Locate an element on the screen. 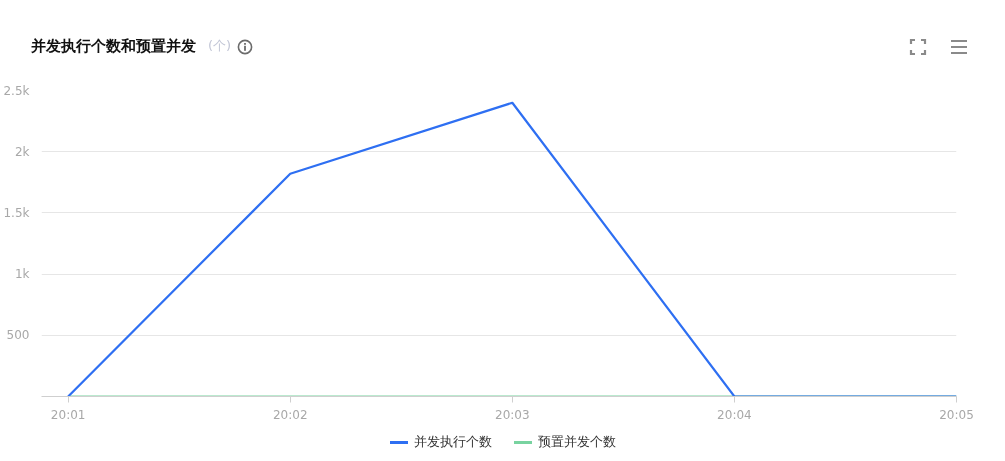 This screenshot has width=1005, height=461. x-tick-label: 20:01 is located at coordinates (68, 414).